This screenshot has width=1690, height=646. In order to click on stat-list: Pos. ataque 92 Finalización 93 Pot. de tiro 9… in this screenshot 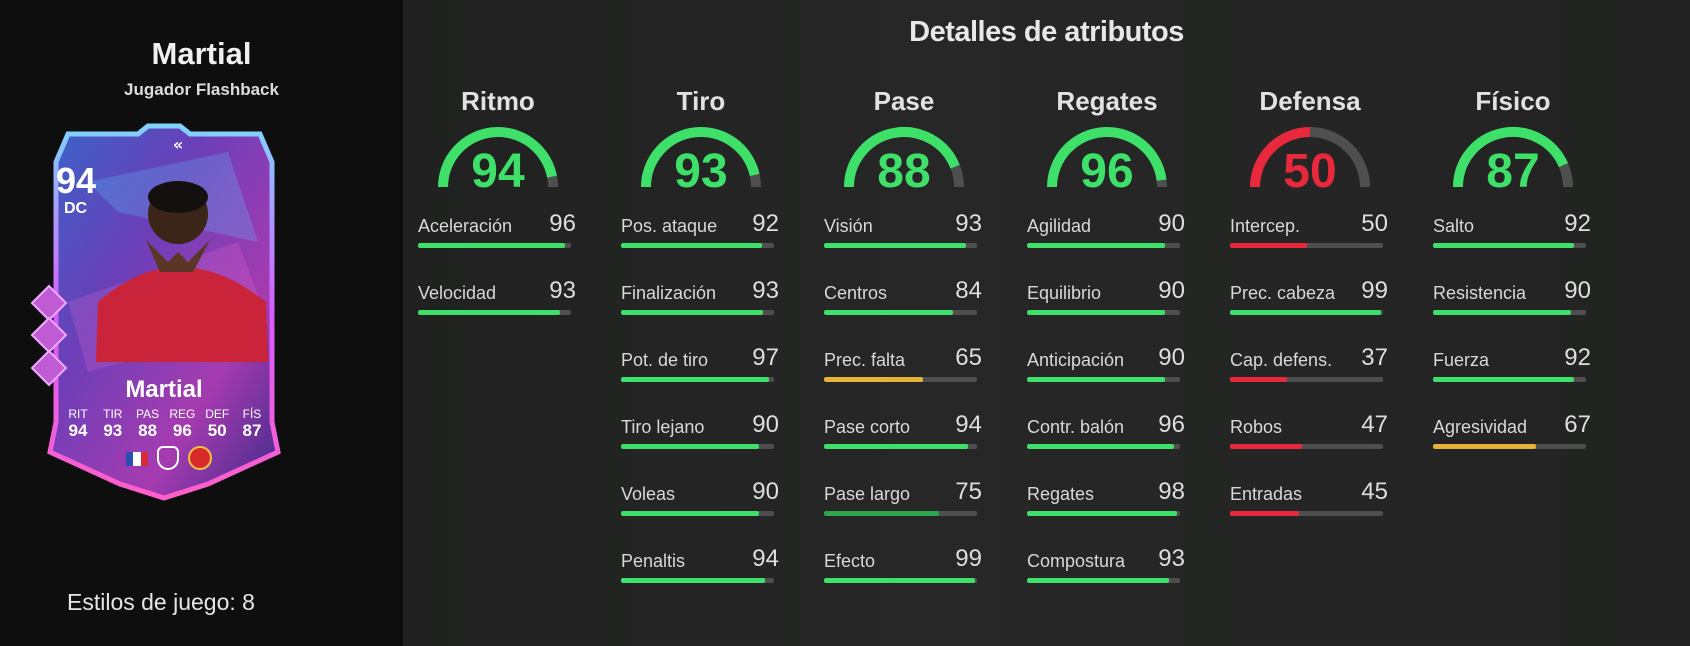, I will do `click(701, 405)`.